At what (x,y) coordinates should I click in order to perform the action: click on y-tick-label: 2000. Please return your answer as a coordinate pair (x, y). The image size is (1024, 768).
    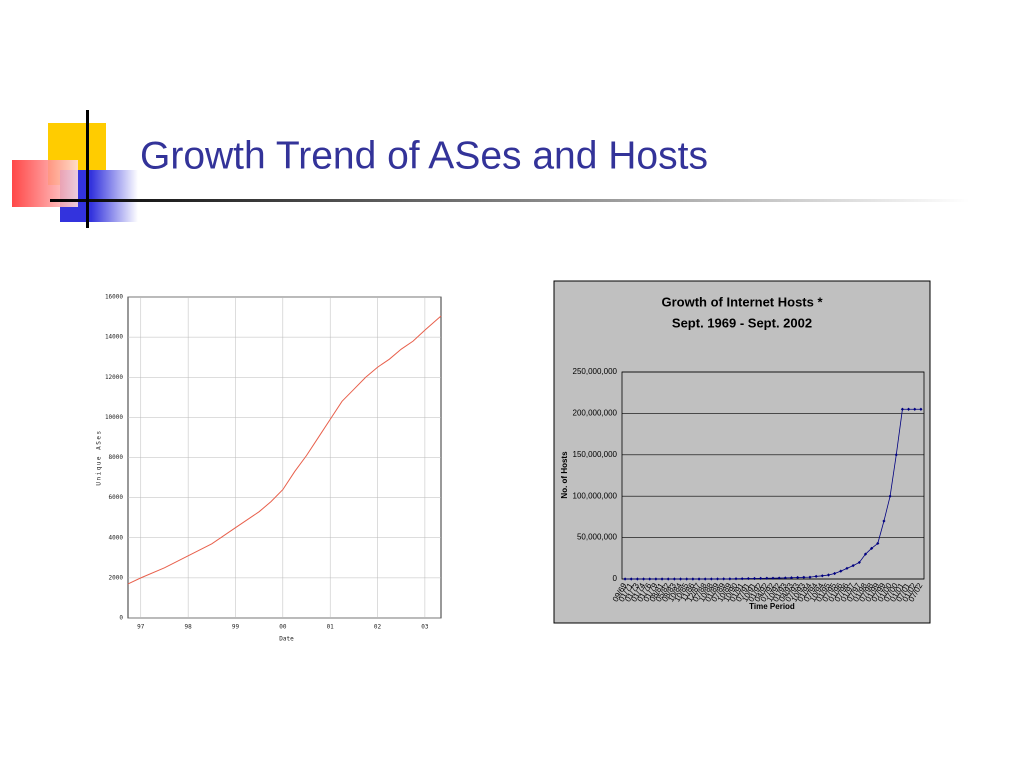
    Looking at the image, I should click on (116, 577).